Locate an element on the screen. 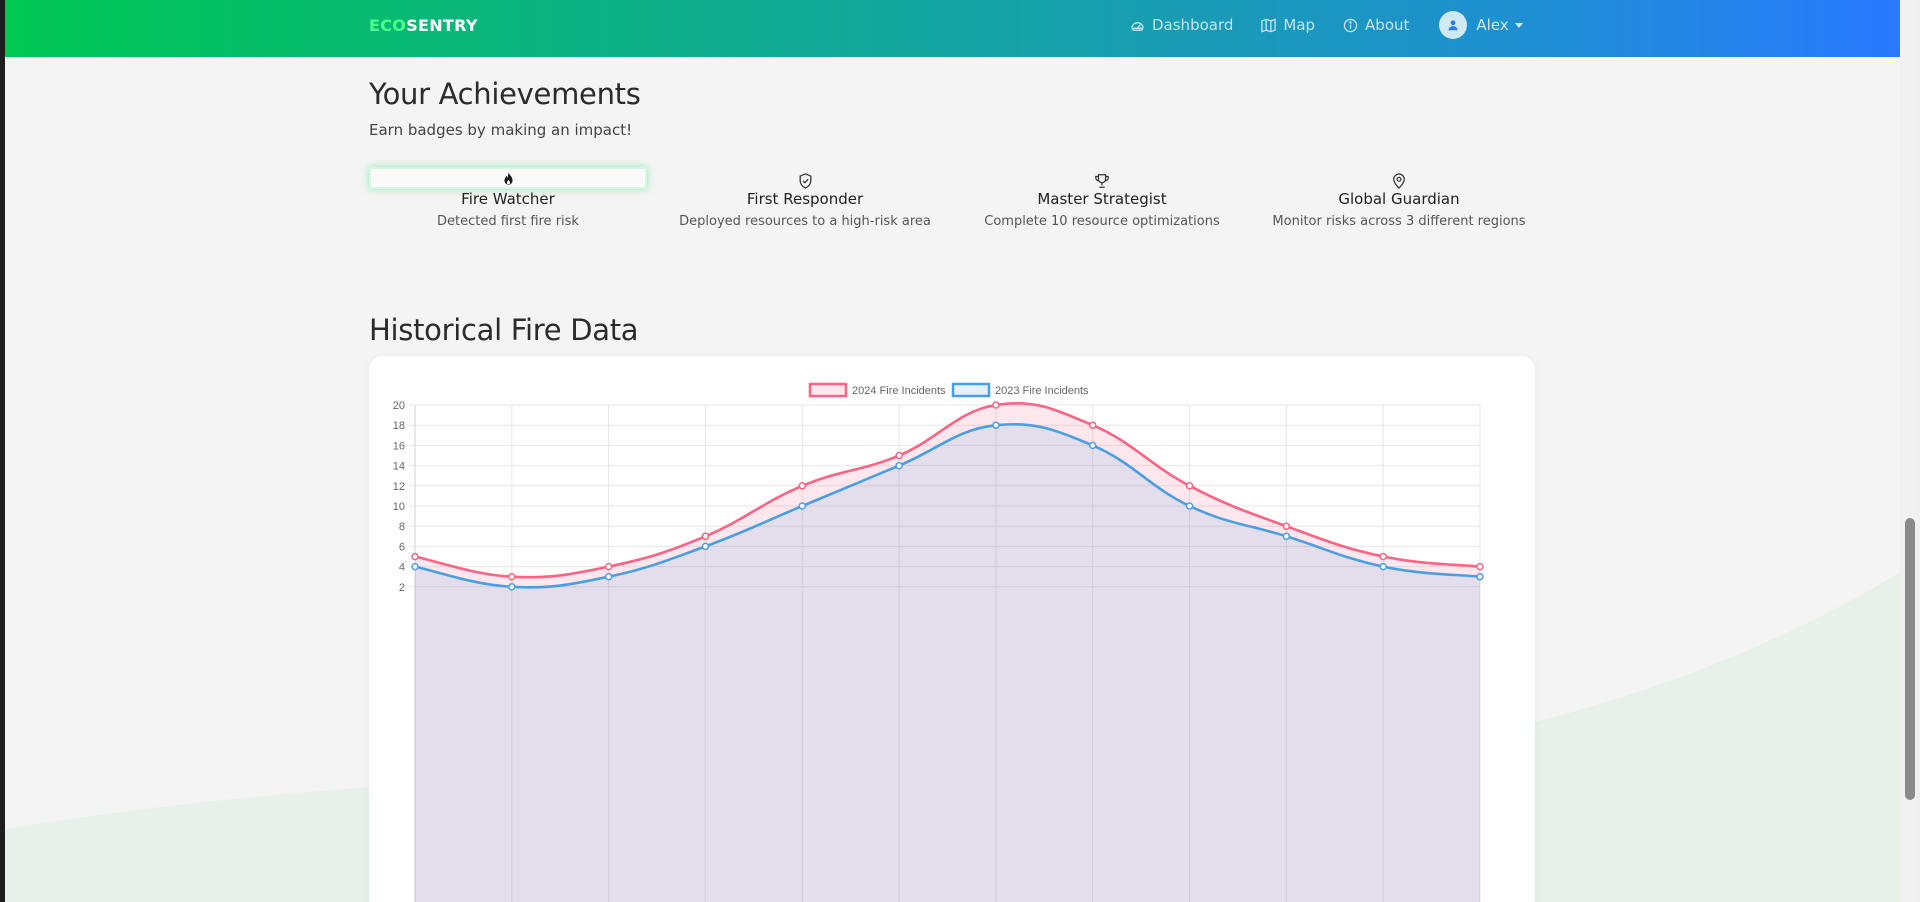  badge-card: Fire Watcher Detected first fire risk is located at coordinates (508, 198).